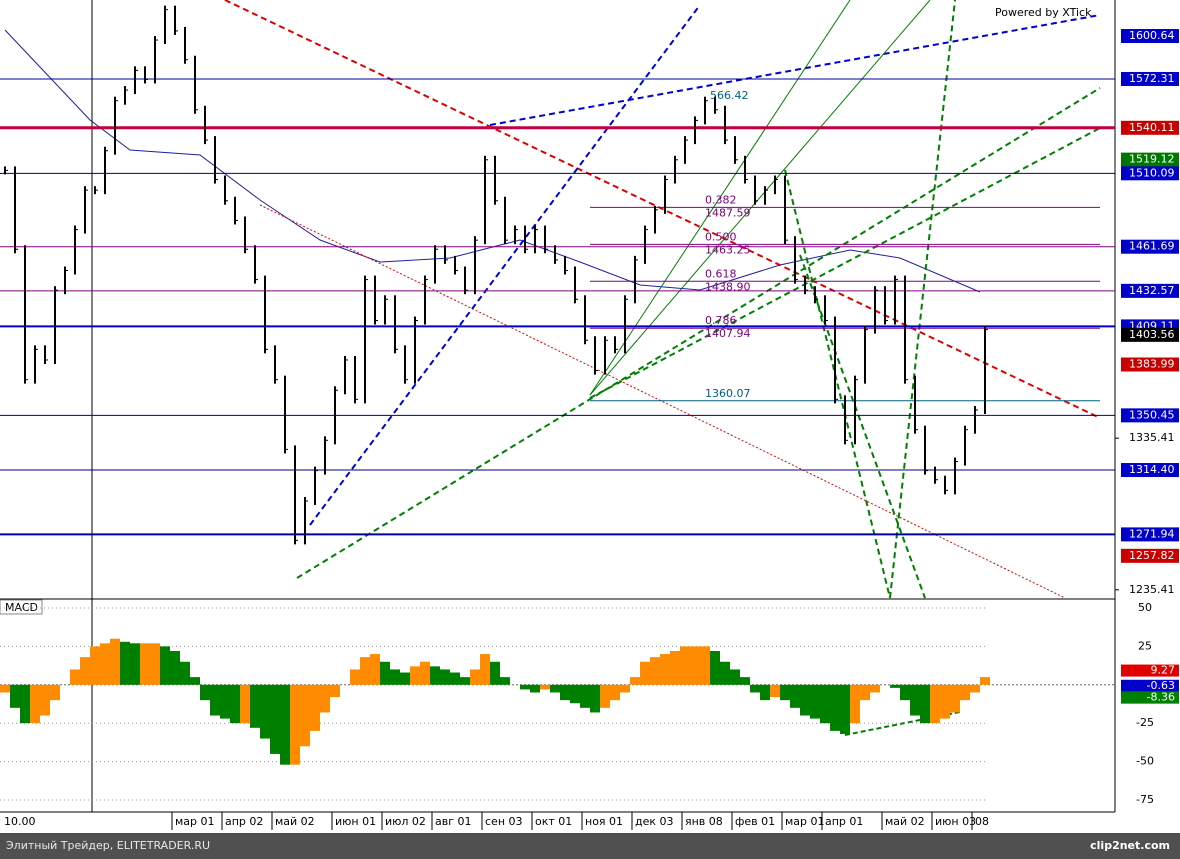  I want to click on start-label: 10.00, so click(20, 821).